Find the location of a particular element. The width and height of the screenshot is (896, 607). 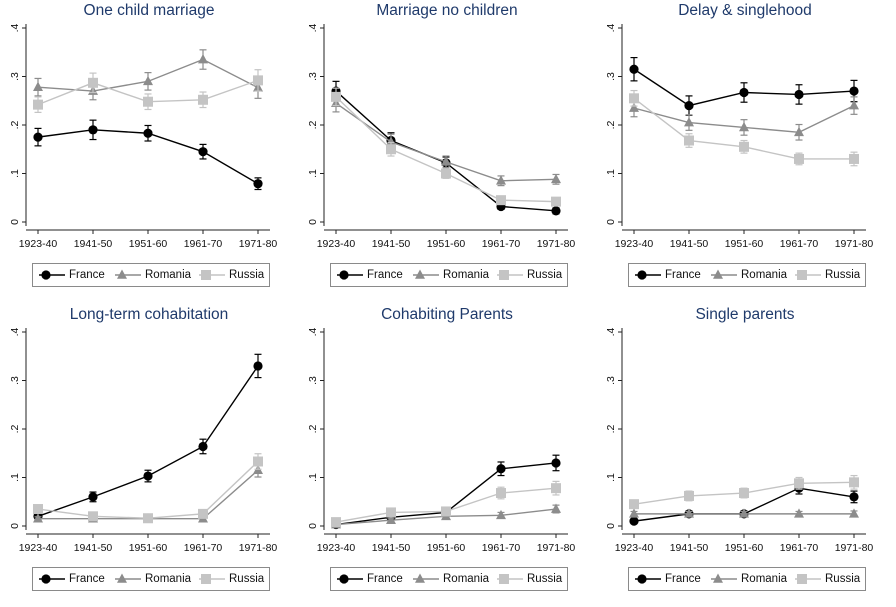

legend-label: Romania is located at coordinates (466, 275).